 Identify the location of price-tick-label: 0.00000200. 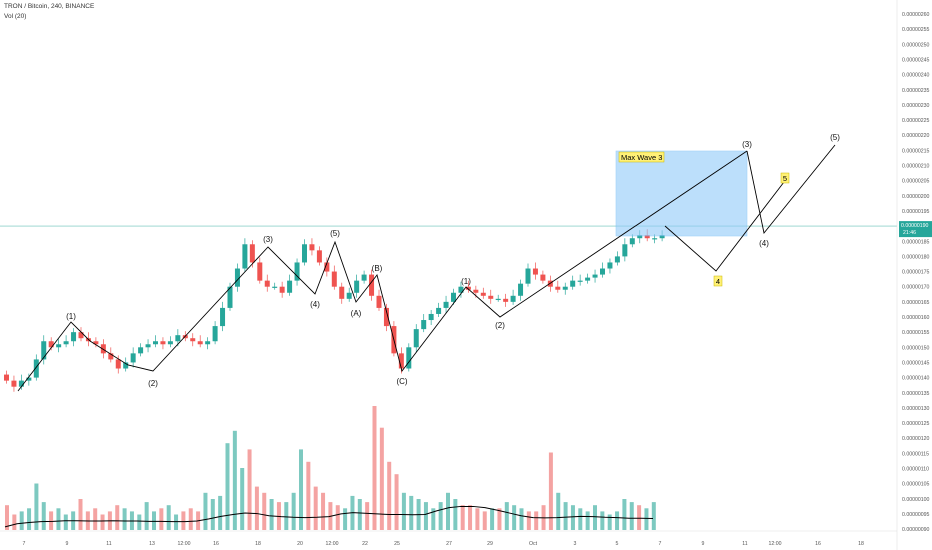
(916, 197).